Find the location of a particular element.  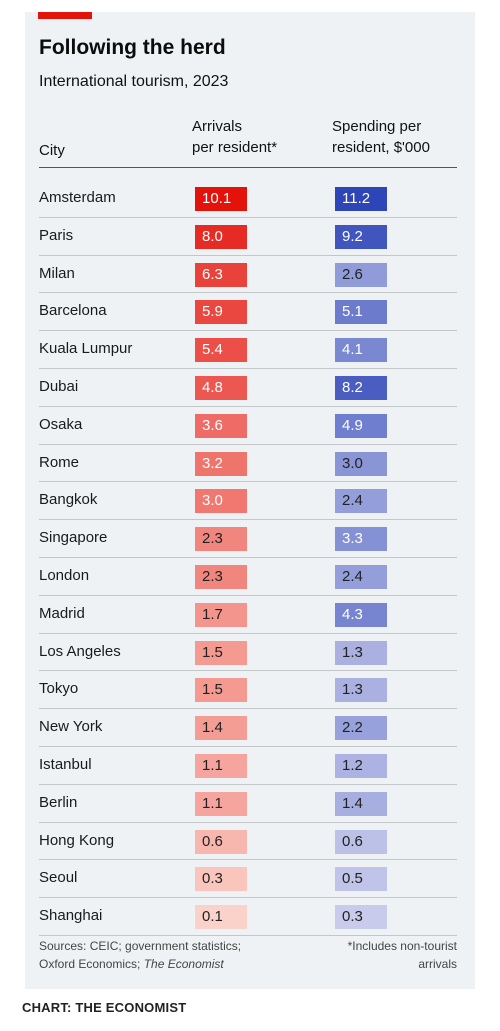

table-row: Madrid 1.7 4.3 is located at coordinates (250, 615).